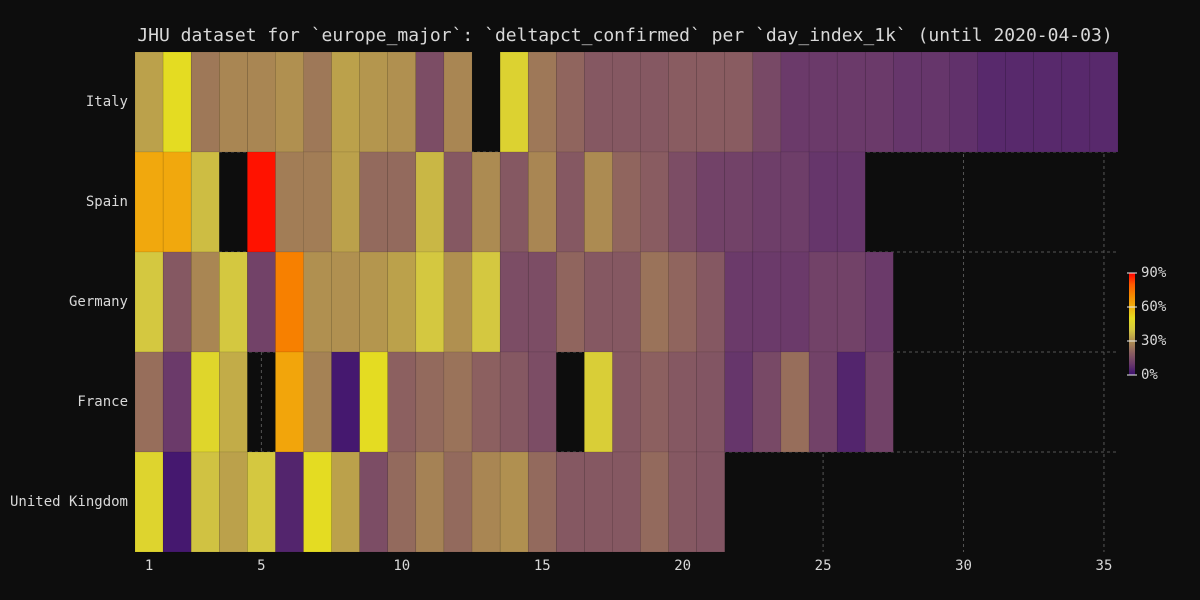  Describe the element at coordinates (1154, 307) in the screenshot. I see `colorbar-label: 60%` at that location.